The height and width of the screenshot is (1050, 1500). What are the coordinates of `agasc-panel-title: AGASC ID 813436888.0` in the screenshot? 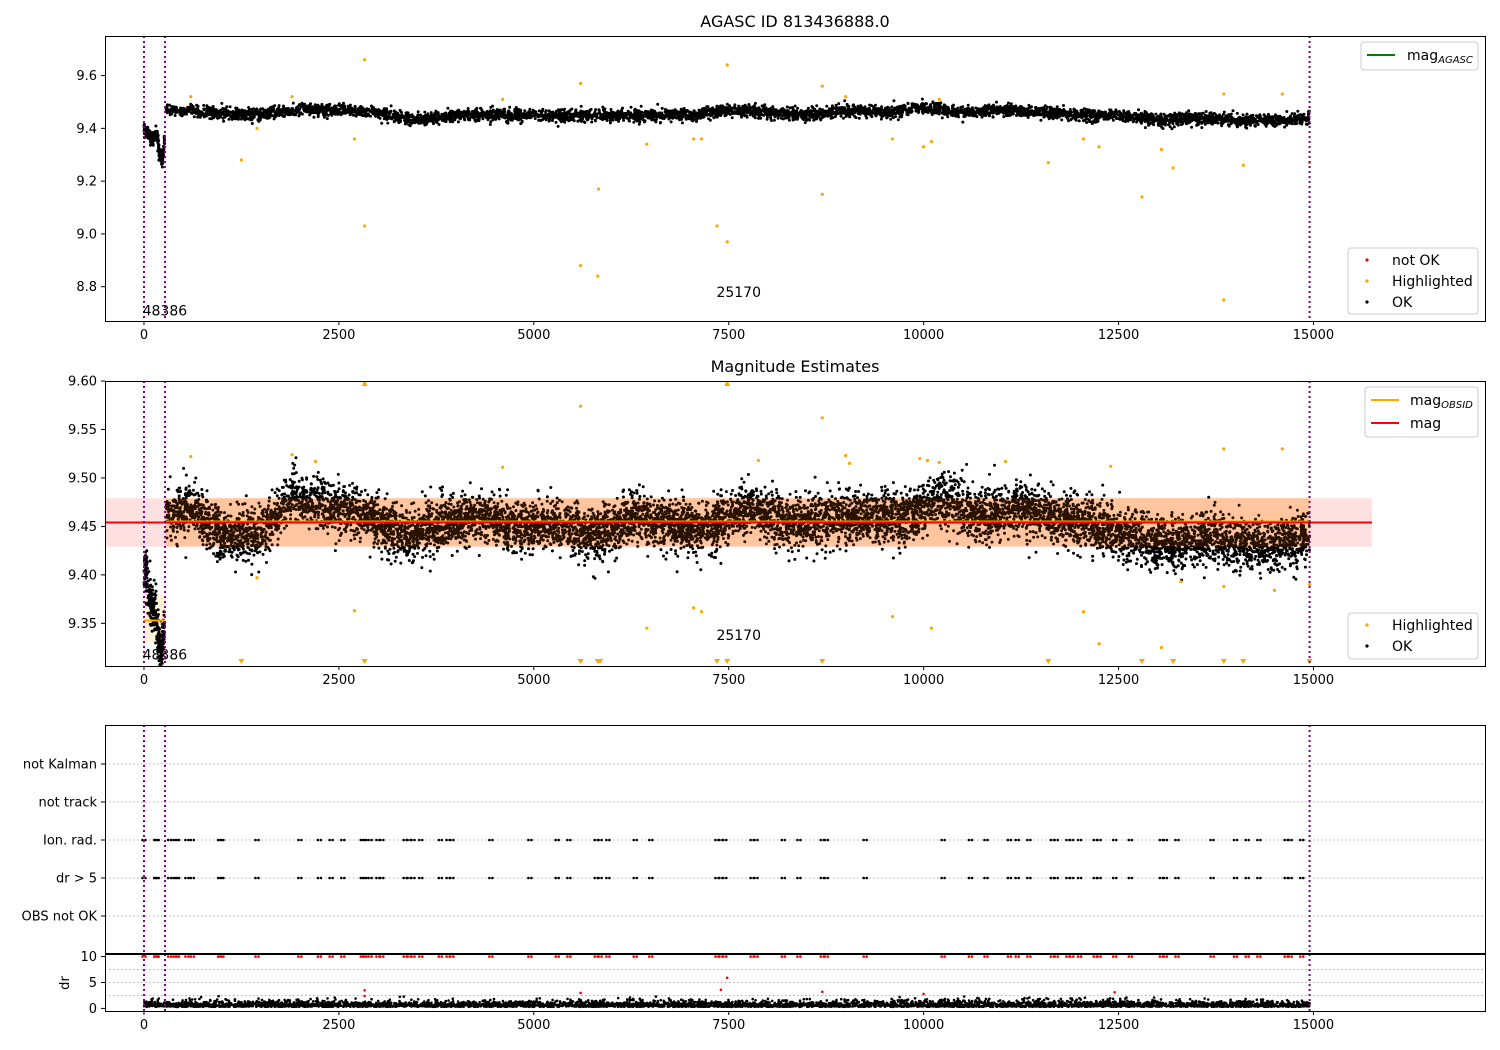 It's located at (794, 21).